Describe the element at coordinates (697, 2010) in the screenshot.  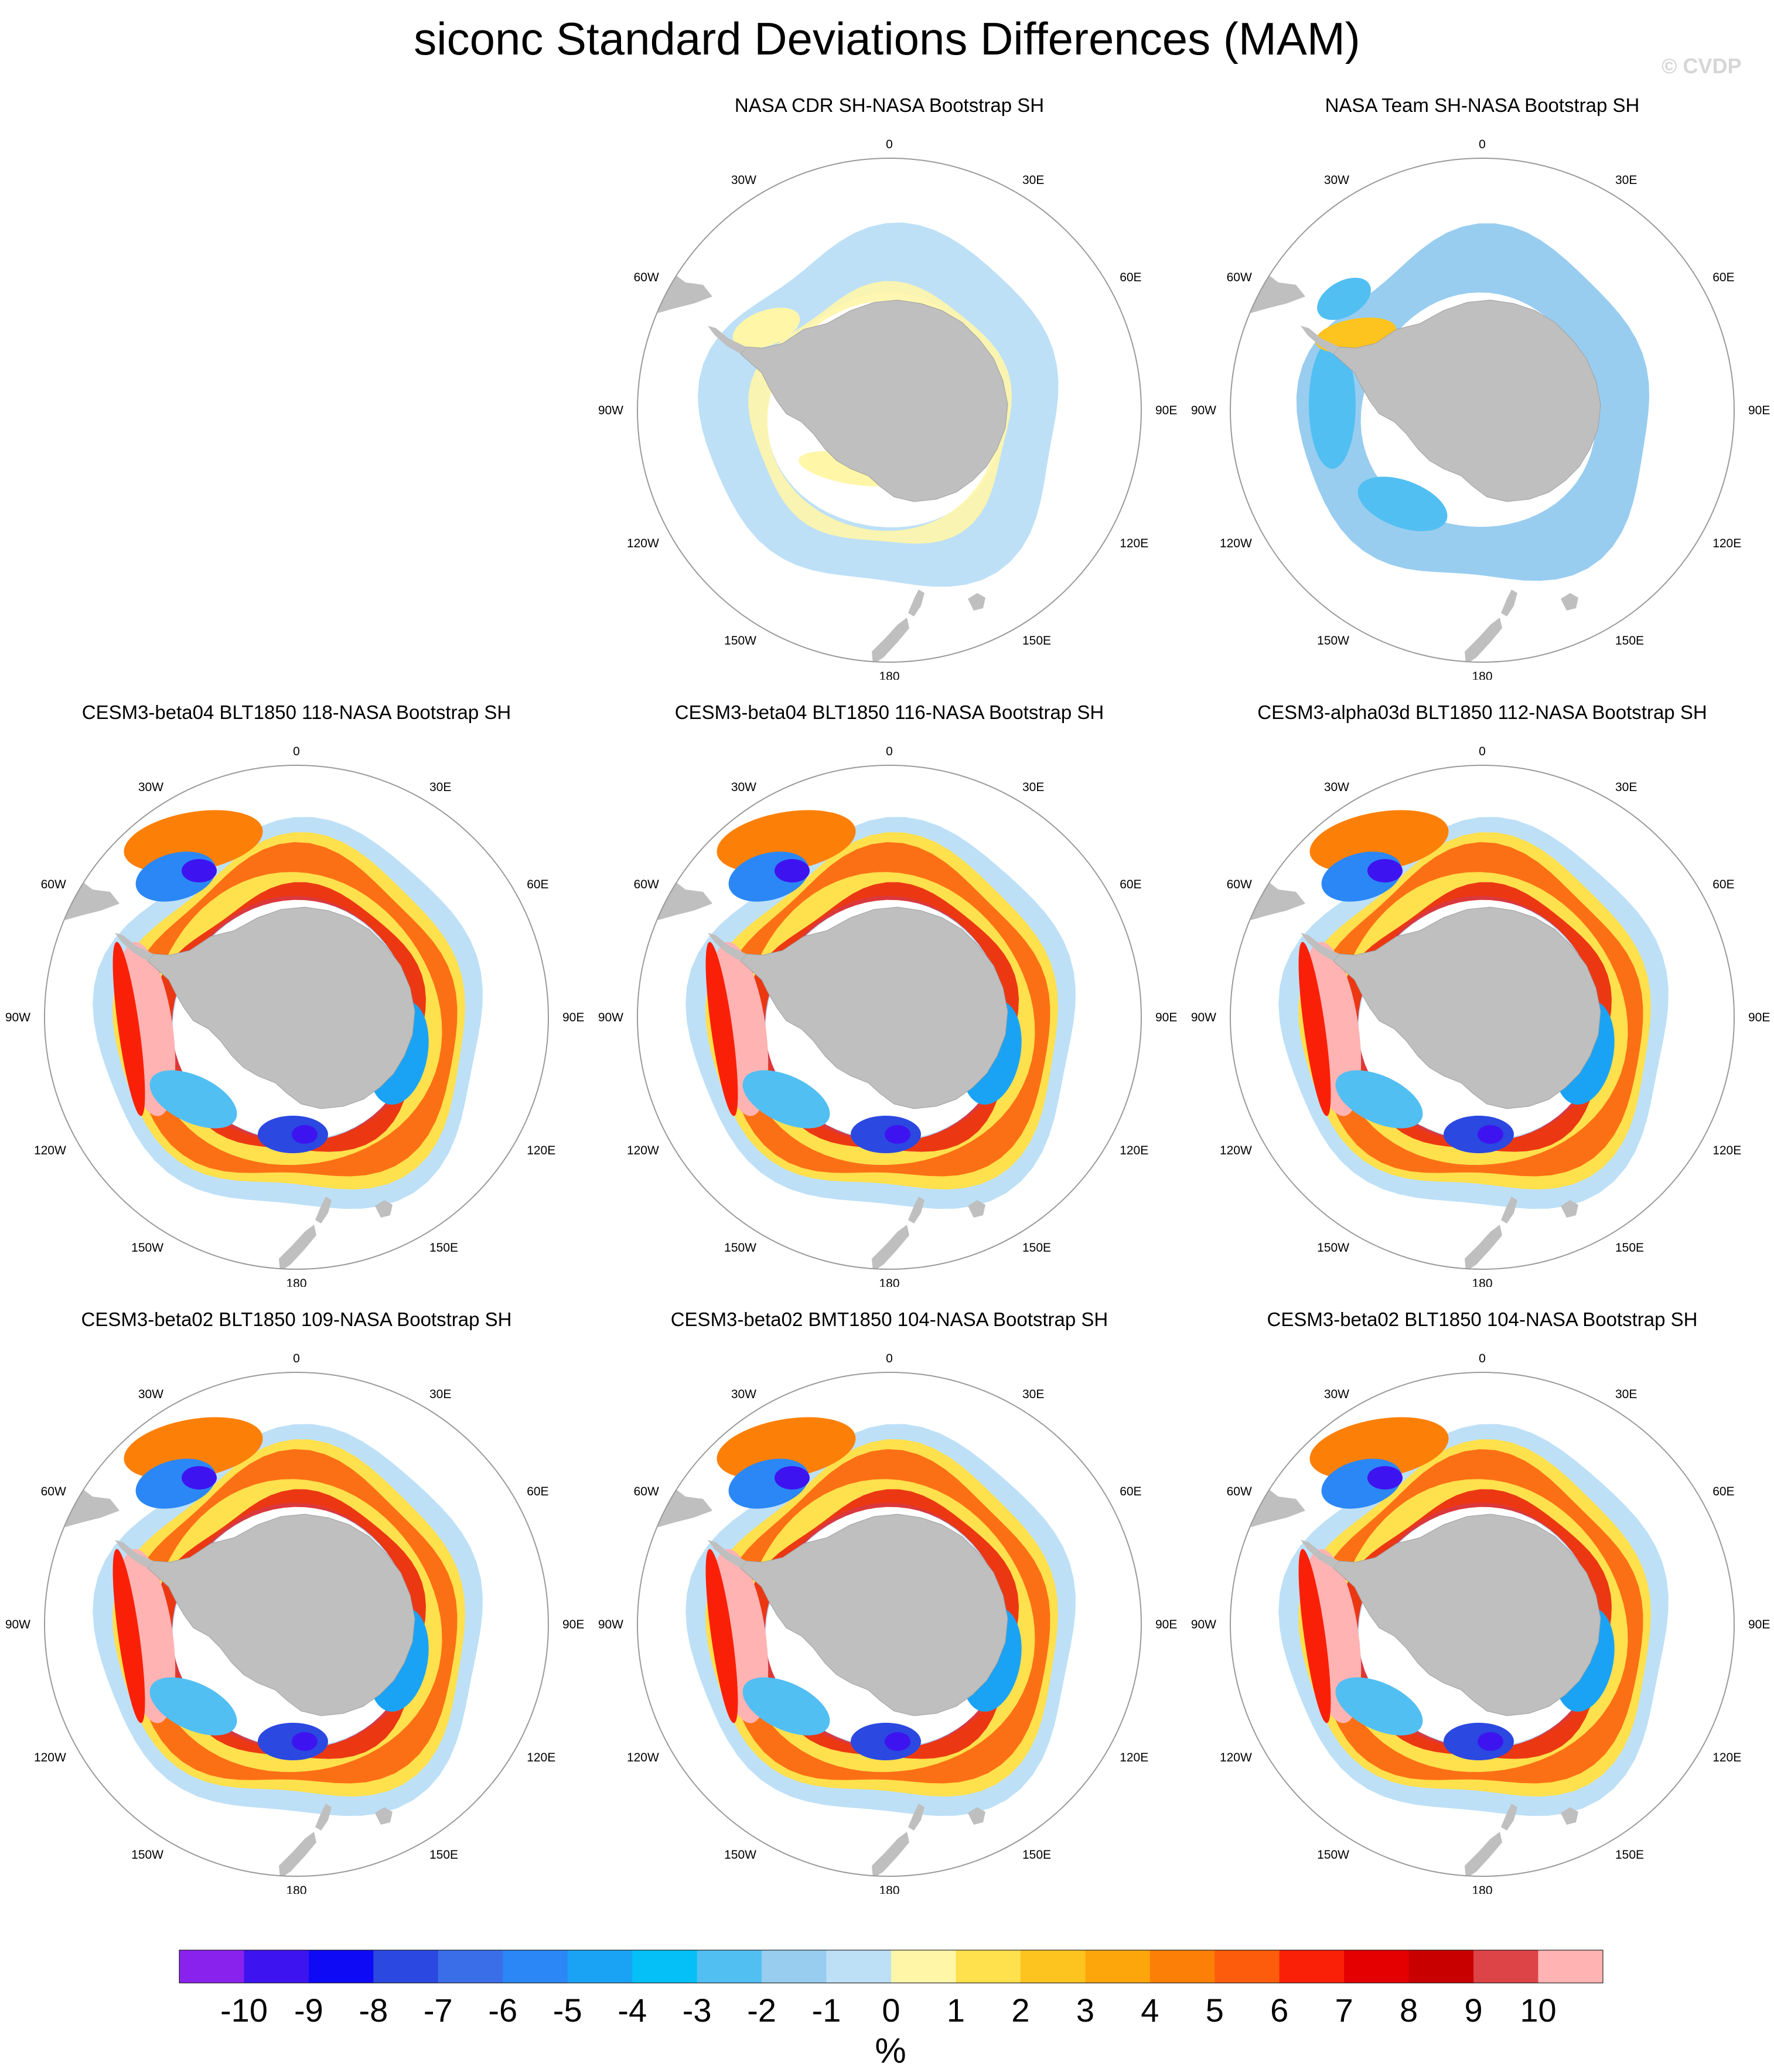
I see `colorbar-tick-label: -3` at that location.